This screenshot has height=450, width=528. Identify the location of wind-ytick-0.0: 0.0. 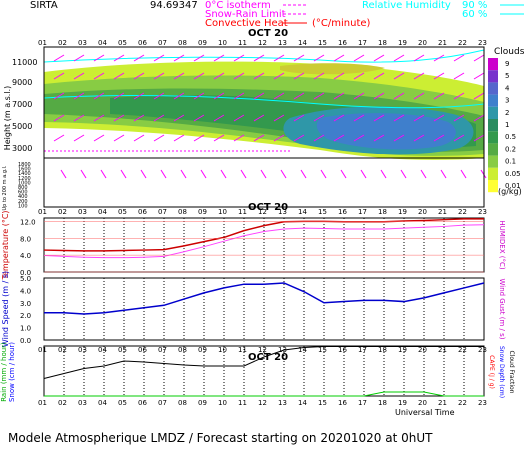
(25, 341).